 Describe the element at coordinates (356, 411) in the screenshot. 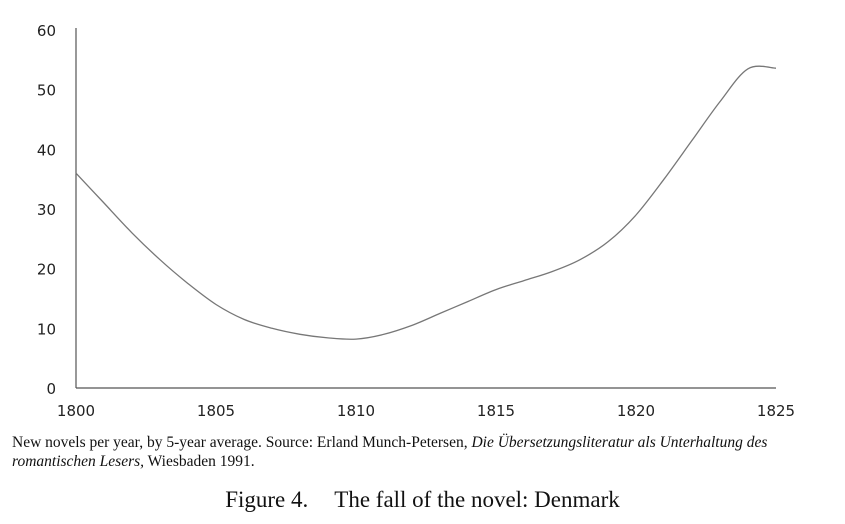

I see `x-tick-label: 1810` at that location.